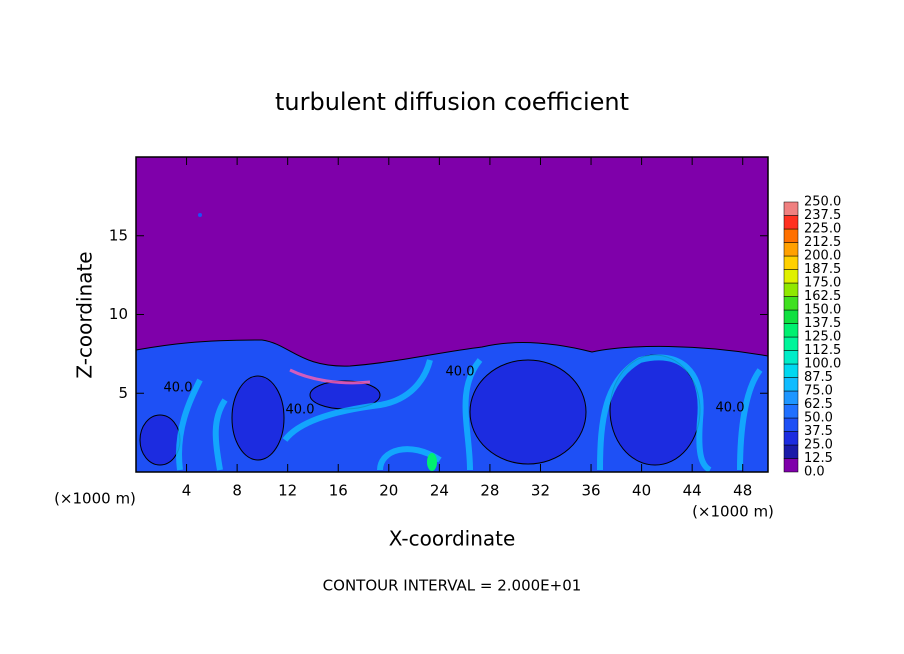 The image size is (904, 654). Describe the element at coordinates (641, 491) in the screenshot. I see `x-tick-label: 40` at that location.